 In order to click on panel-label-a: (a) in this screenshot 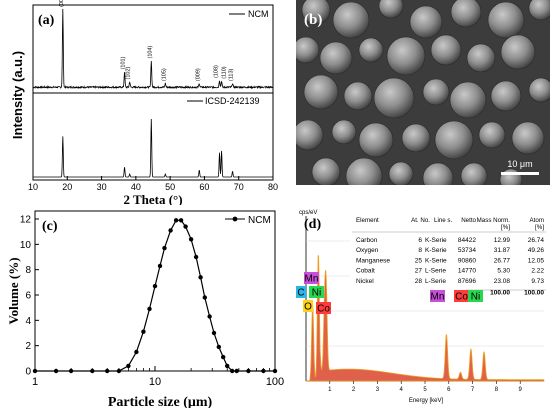, I will do `click(46, 20)`.